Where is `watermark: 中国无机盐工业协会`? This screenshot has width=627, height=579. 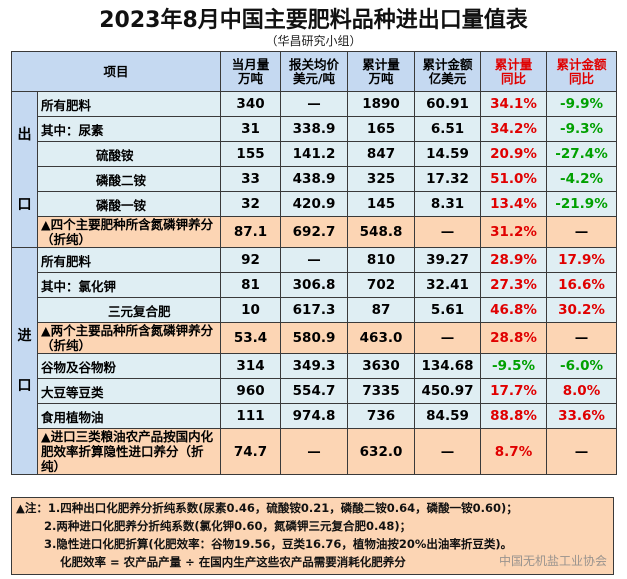
watermark: 中国无机盐工业协会 is located at coordinates (552, 561).